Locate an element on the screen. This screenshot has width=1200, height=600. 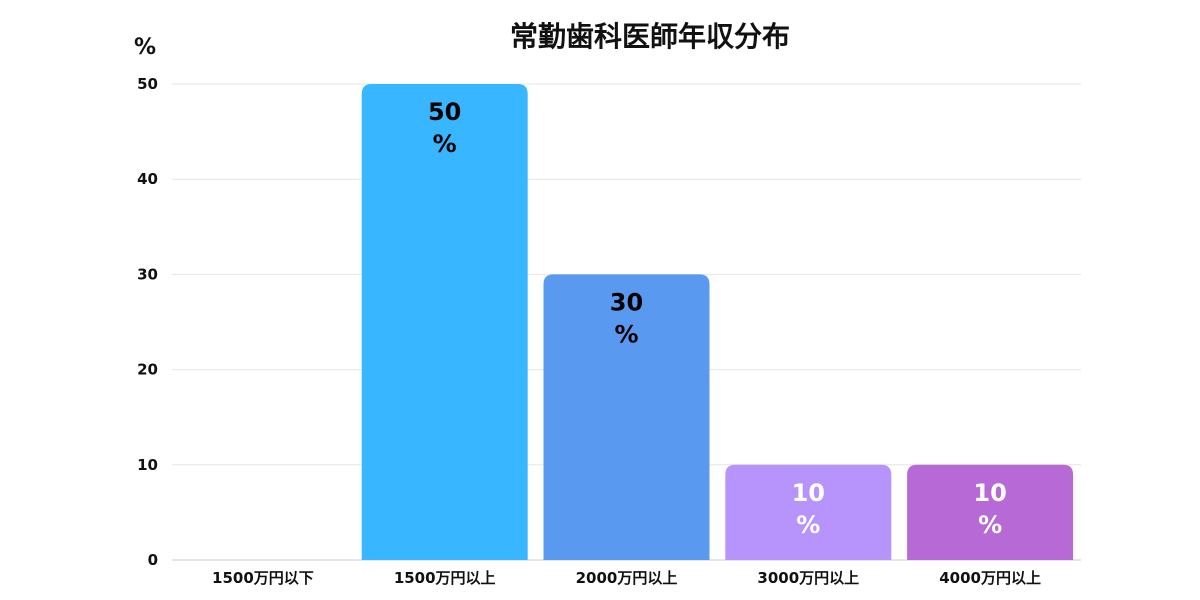
x-category-label: 1500万円以下 is located at coordinates (263, 578).